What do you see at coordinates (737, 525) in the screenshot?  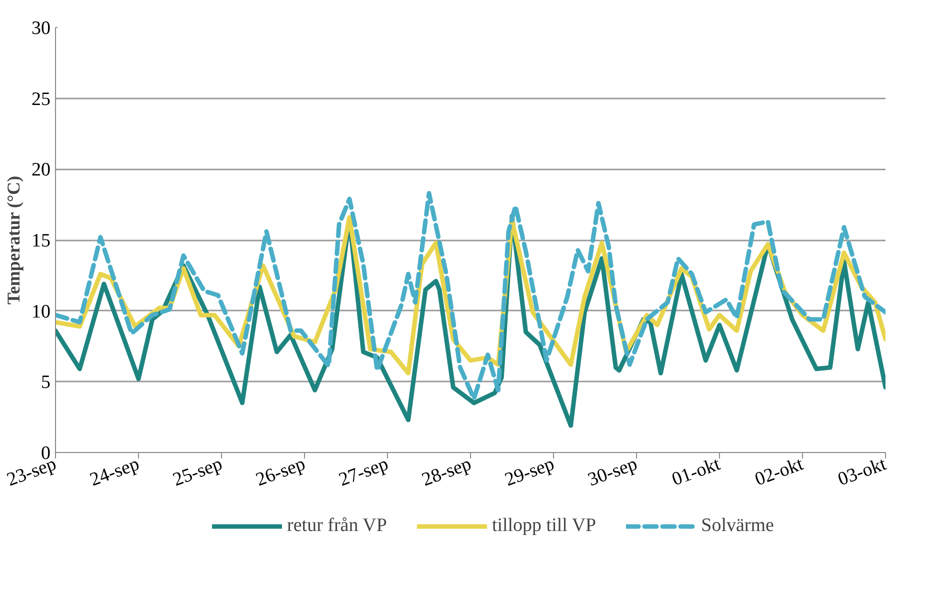 I see `legend-label: Solvärme` at bounding box center [737, 525].